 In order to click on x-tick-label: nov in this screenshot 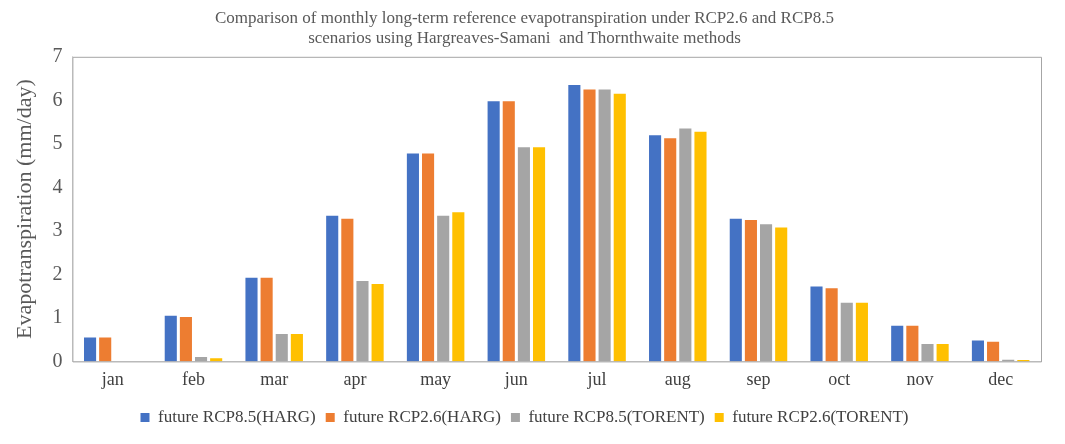, I will do `click(920, 378)`.